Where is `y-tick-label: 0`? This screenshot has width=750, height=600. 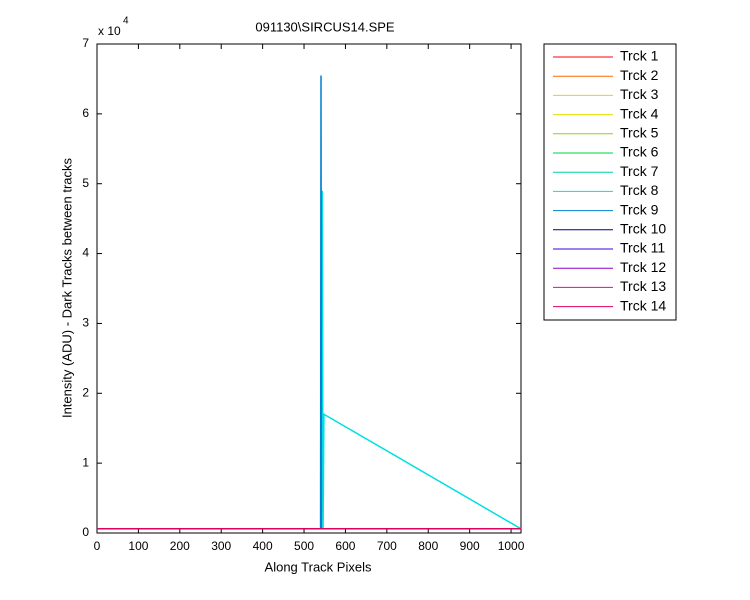
y-tick-label: 0 is located at coordinates (85, 532).